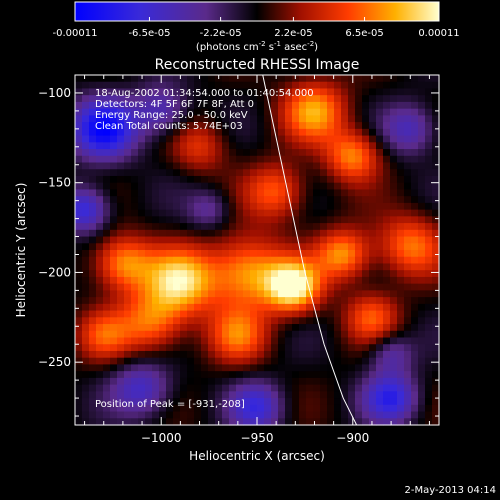 The width and height of the screenshot is (500, 500). I want to click on x-tick-label: −900, so click(352, 438).